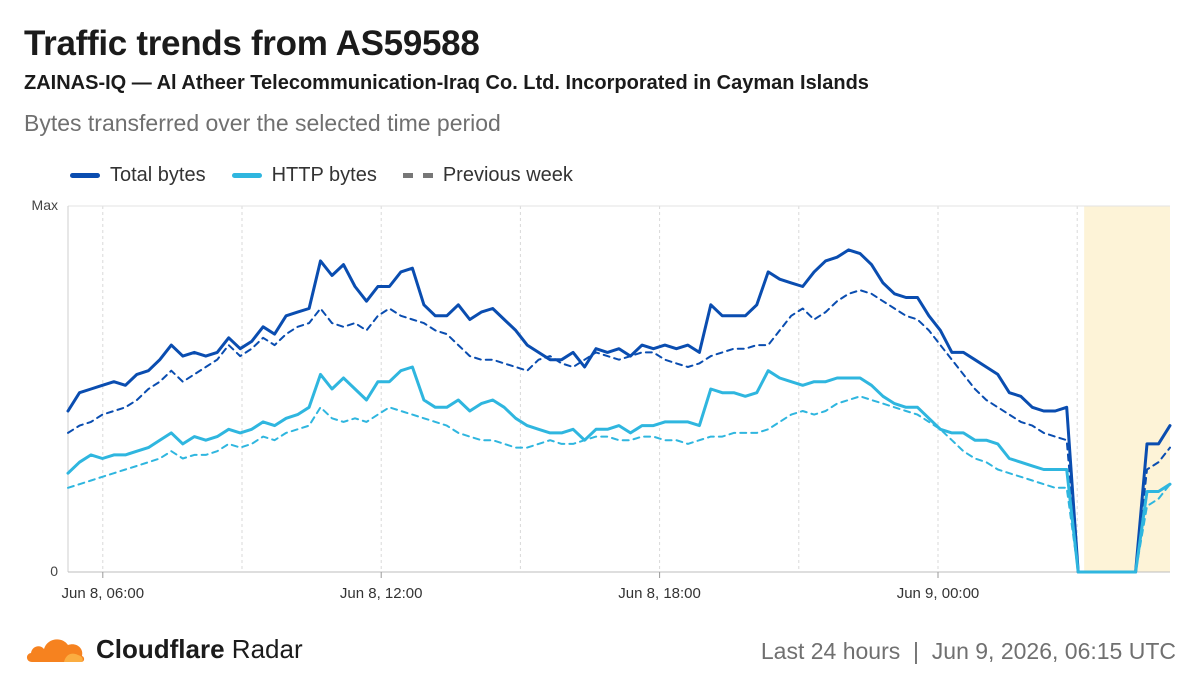 The image size is (1200, 690). I want to click on legend-item-previous-week: Previous week, so click(487, 175).